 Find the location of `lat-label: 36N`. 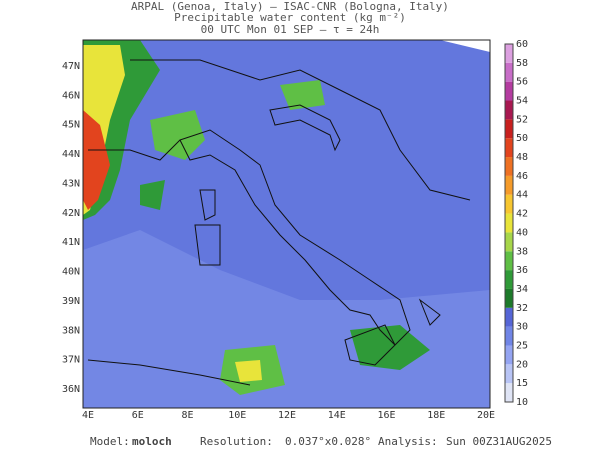

lat-label: 36N is located at coordinates (71, 389).